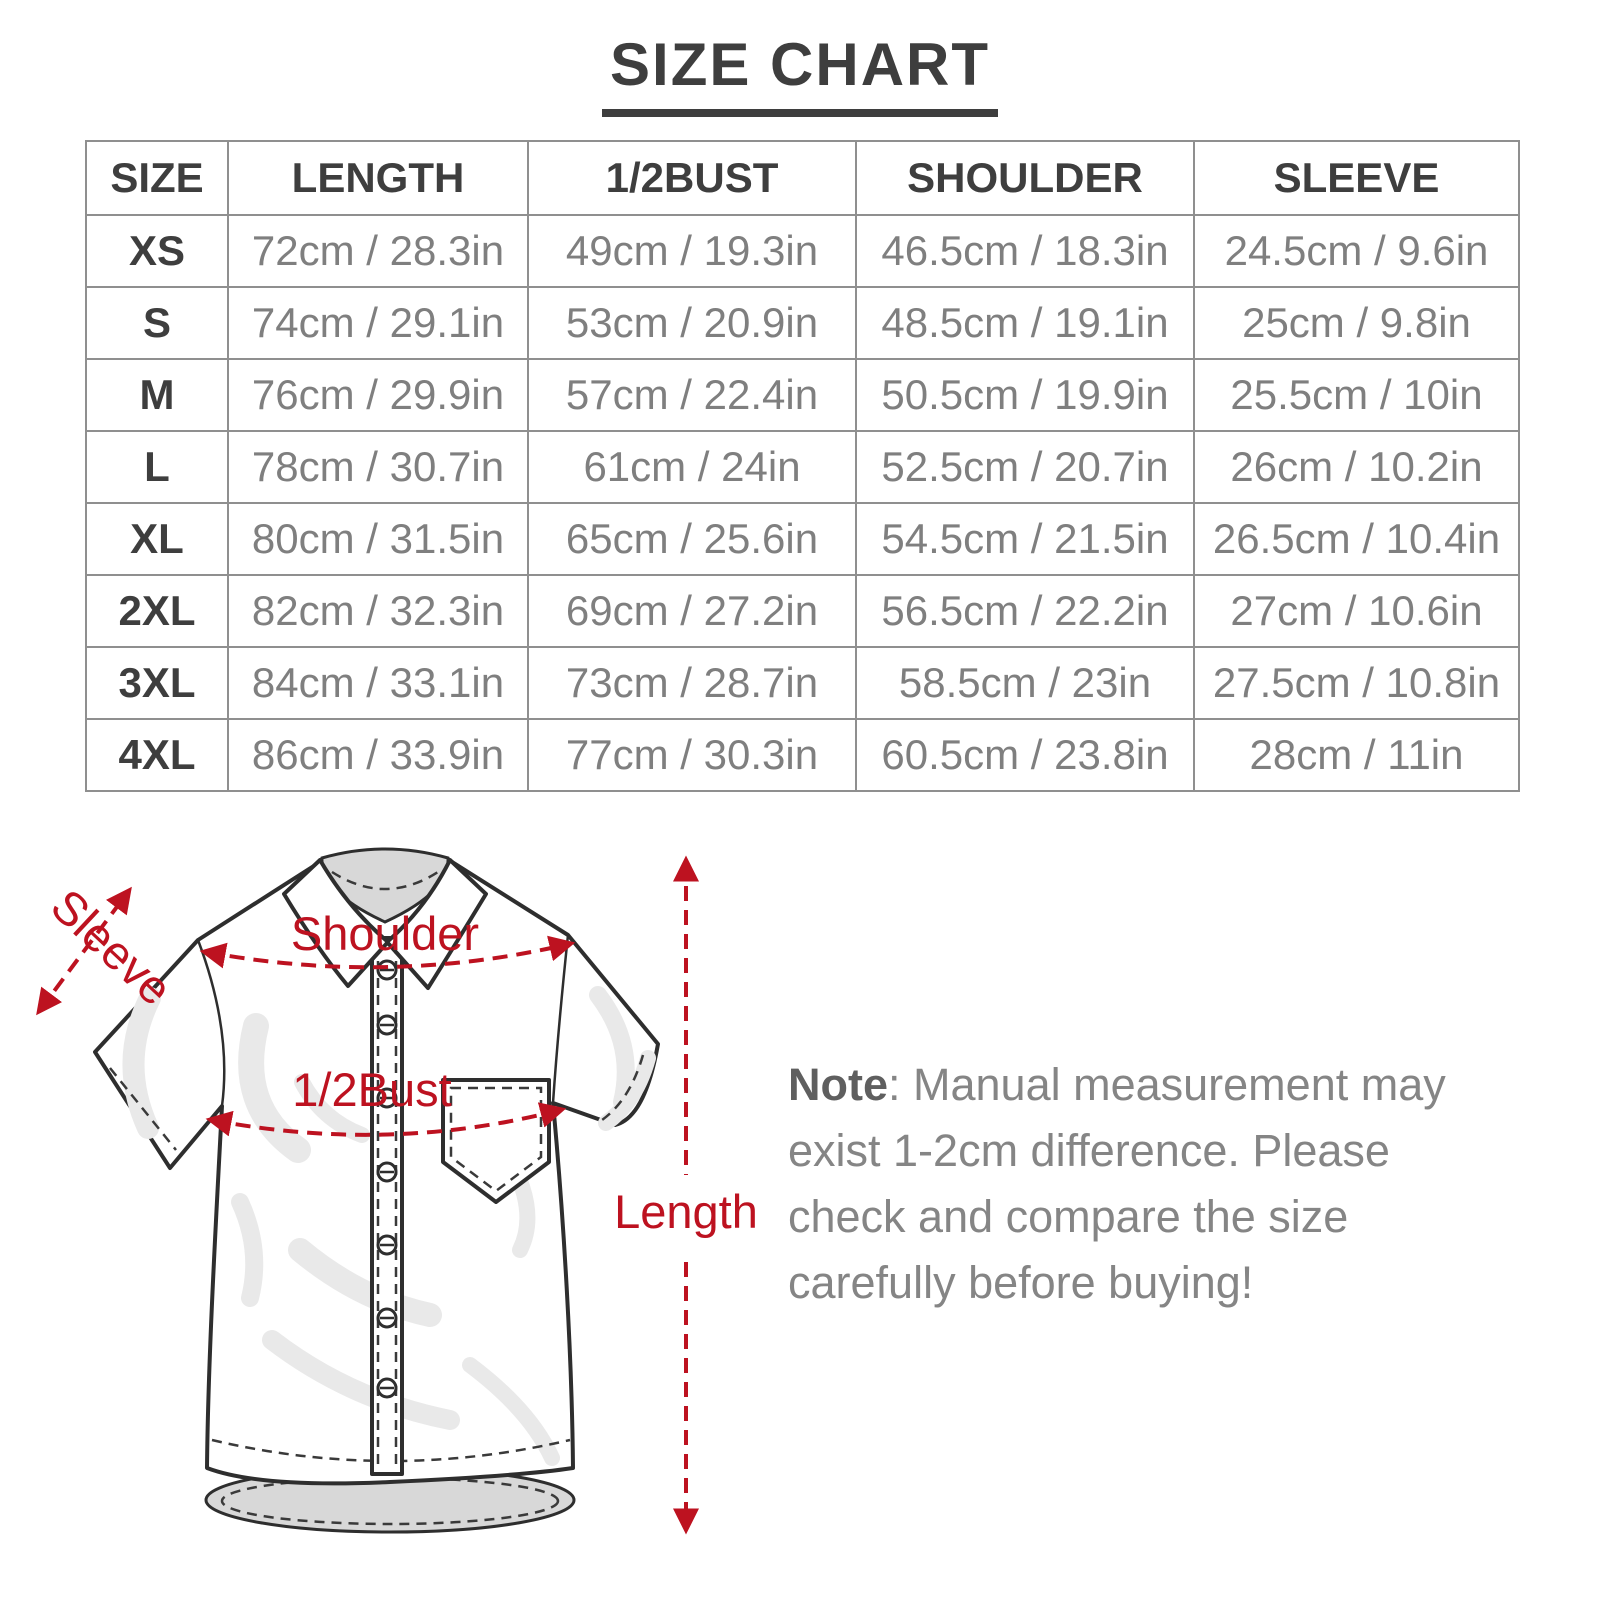 The width and height of the screenshot is (1600, 1600). Describe the element at coordinates (692, 611) in the screenshot. I see `measurement-cell: 69cm / 27.2in` at that location.